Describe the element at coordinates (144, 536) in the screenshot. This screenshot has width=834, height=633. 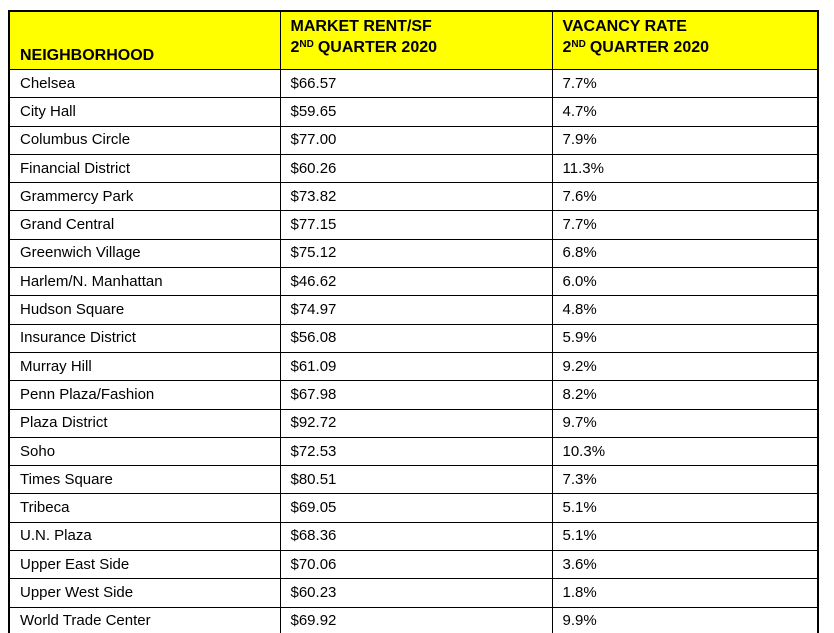
I see `neighborhood-cell: U.N. Plaza` at that location.